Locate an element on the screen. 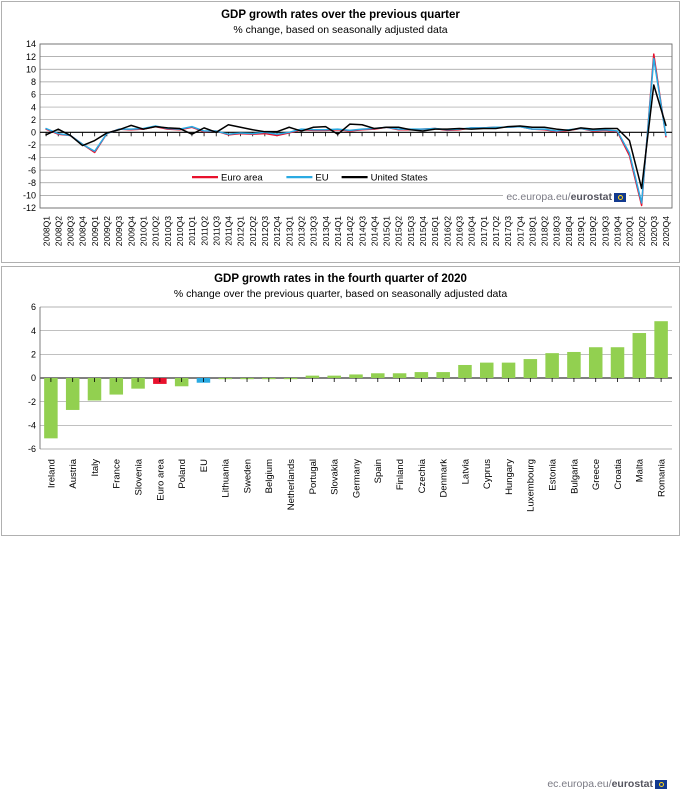  logo-prefix-bottom: ec.europa.eu/ is located at coordinates (579, 784).